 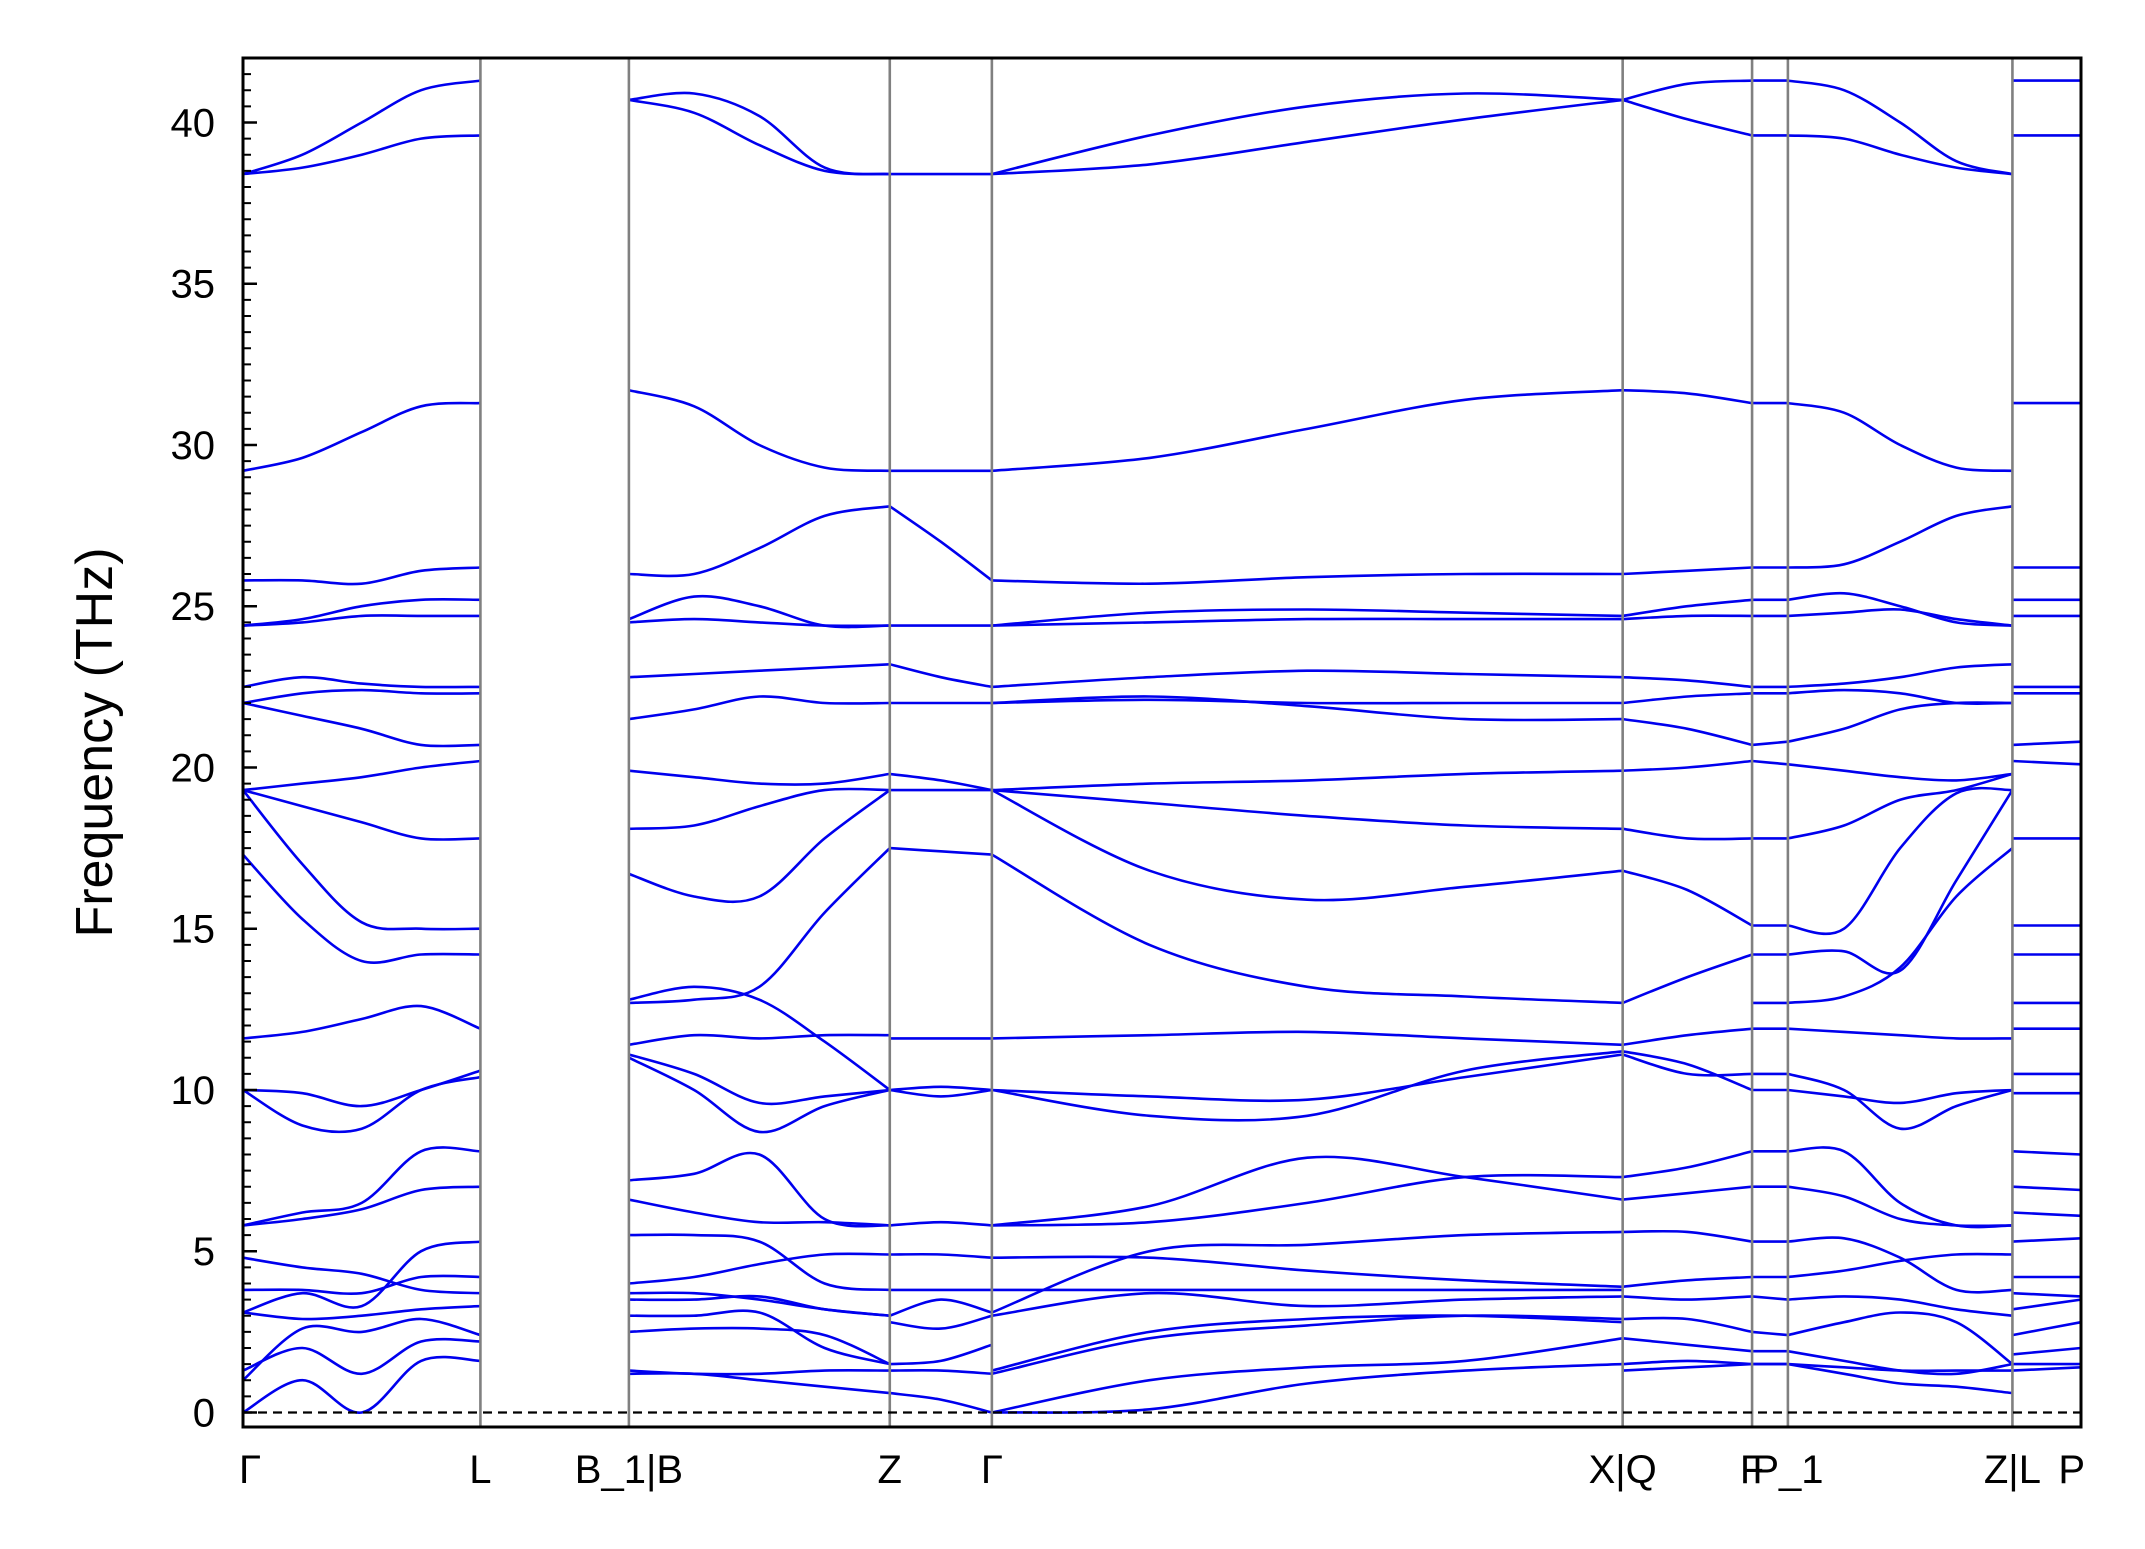 What do you see at coordinates (2012, 1470) in the screenshot?
I see `x-tick-label: Z|L` at bounding box center [2012, 1470].